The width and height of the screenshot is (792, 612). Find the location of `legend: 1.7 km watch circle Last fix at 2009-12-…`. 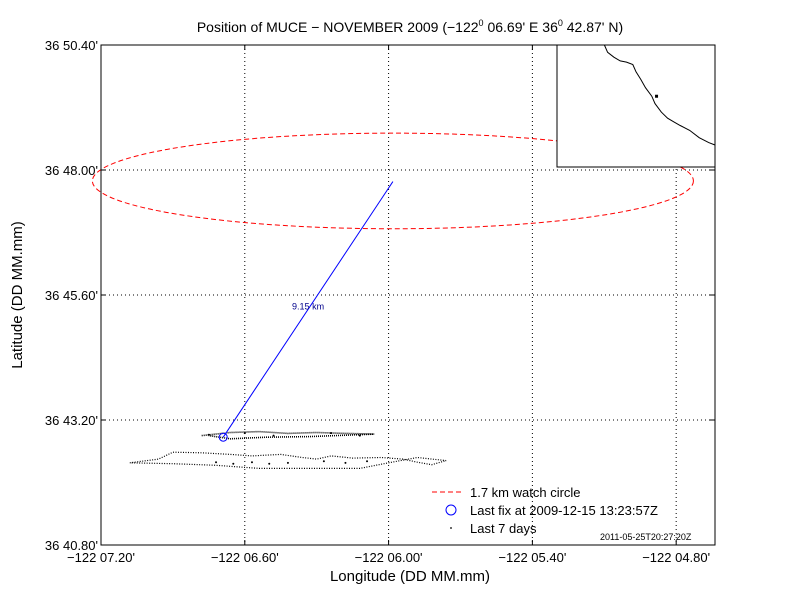

legend: 1.7 km watch circle Last fix at 2009-12-… is located at coordinates (545, 510).